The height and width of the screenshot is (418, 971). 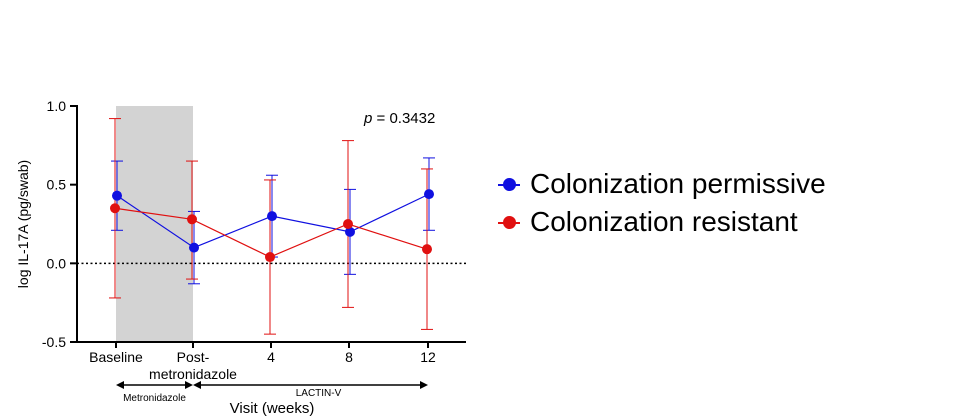 What do you see at coordinates (349, 357) in the screenshot?
I see `x-tick-label: 8` at bounding box center [349, 357].